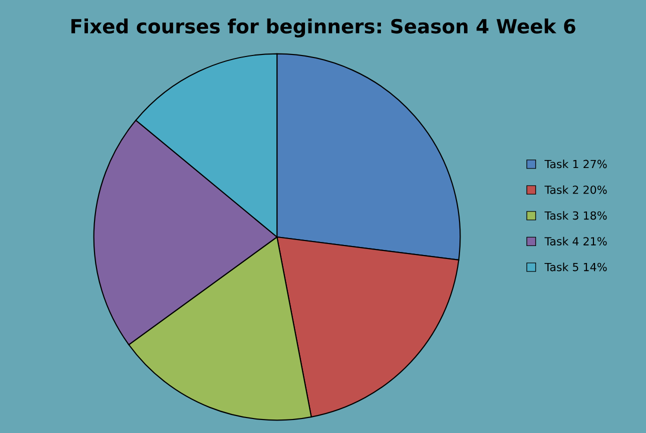 The image size is (646, 433). Describe the element at coordinates (575, 267) in the screenshot. I see `legend-label: Task 5 14%` at that location.